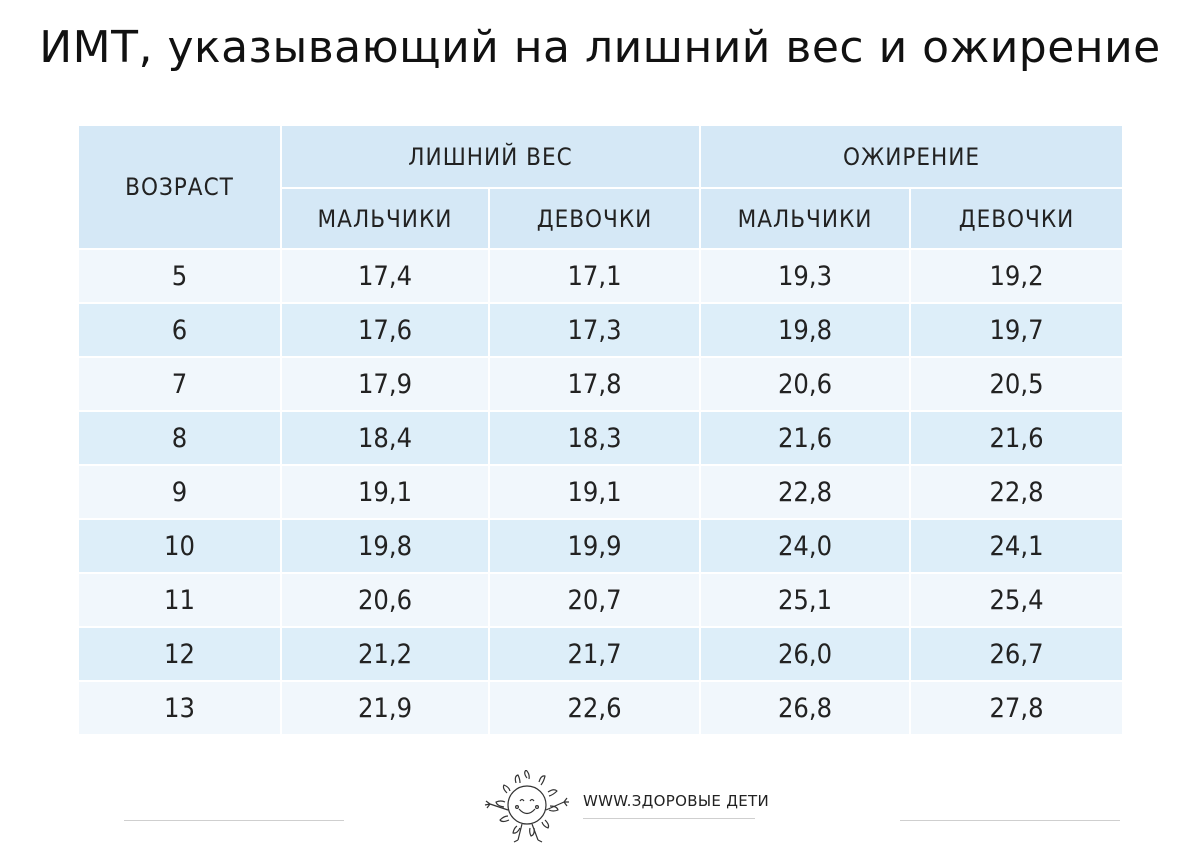 The image size is (1200, 865). What do you see at coordinates (596, 331) in the screenshot?
I see `overweight-girls-cell: 17,3` at bounding box center [596, 331].